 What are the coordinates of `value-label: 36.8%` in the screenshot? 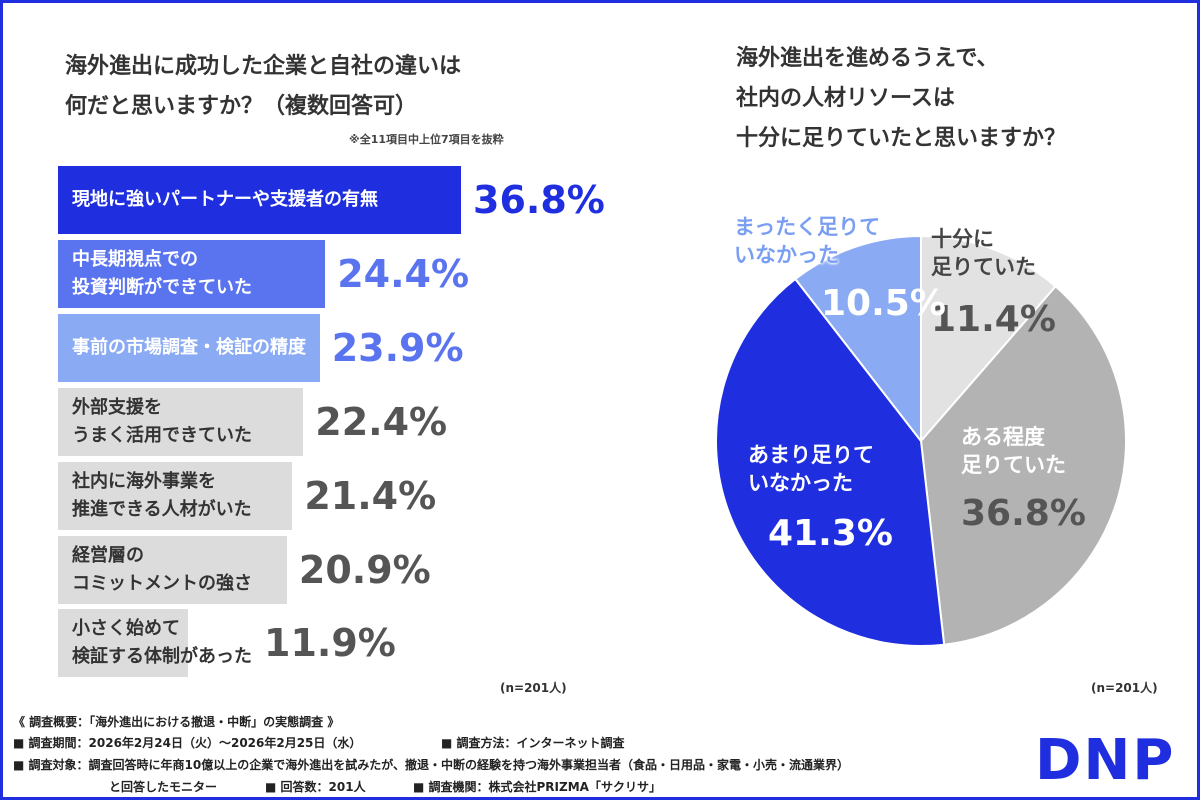 It's located at (539, 200).